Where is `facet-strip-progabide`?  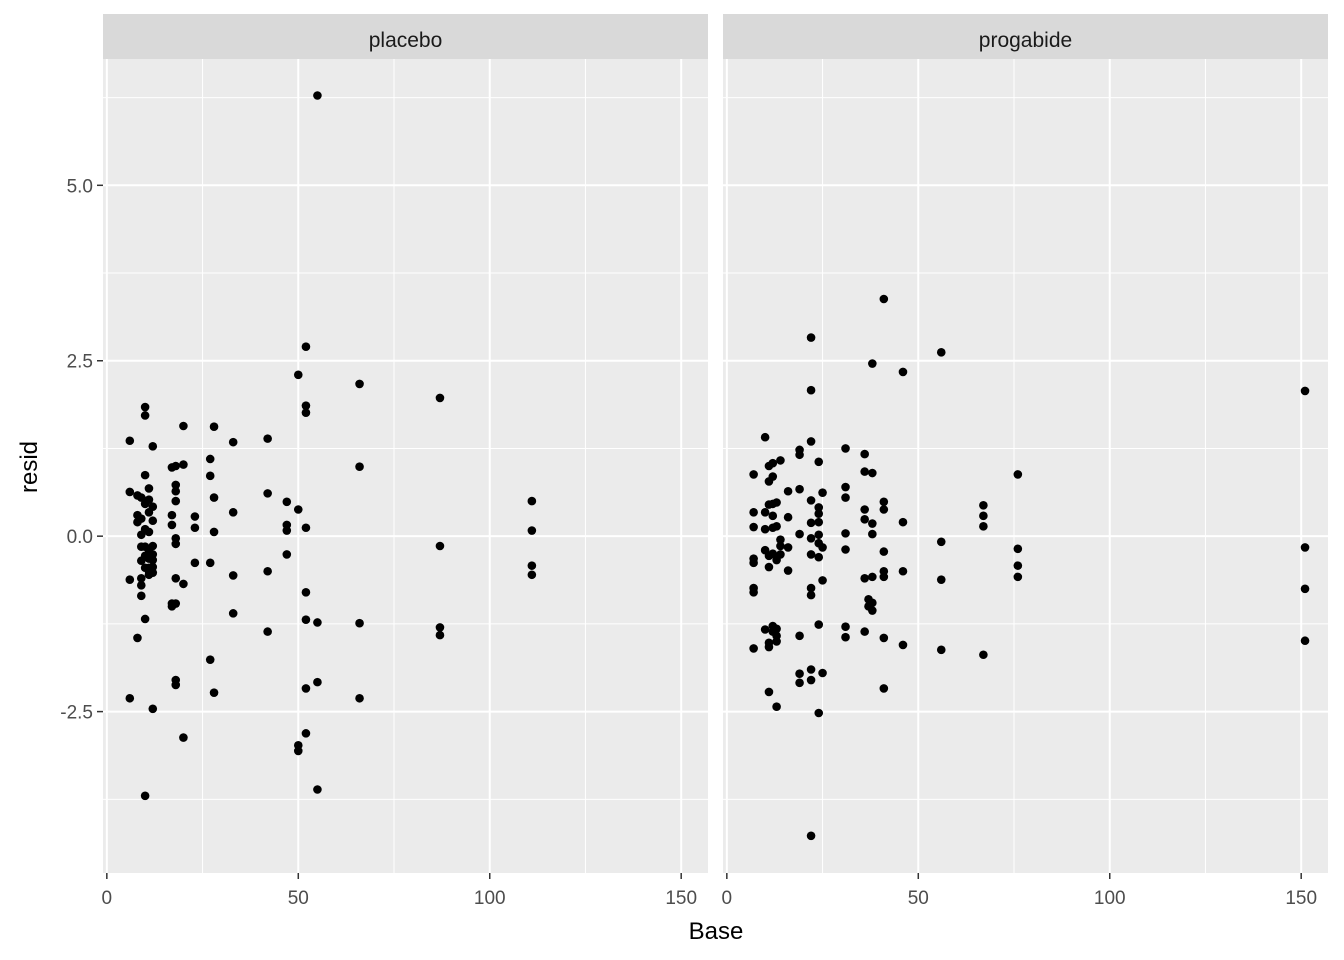 facet-strip-progabide is located at coordinates (1025, 36).